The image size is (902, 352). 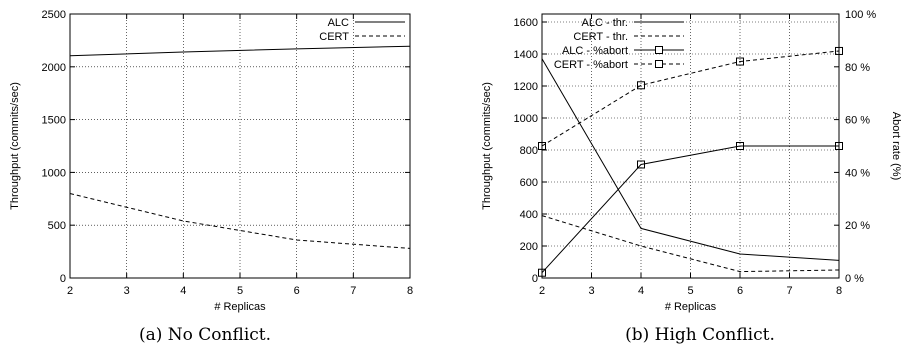 I want to click on legend-label-alc-thr: ALC - thr., so click(x=605, y=23).